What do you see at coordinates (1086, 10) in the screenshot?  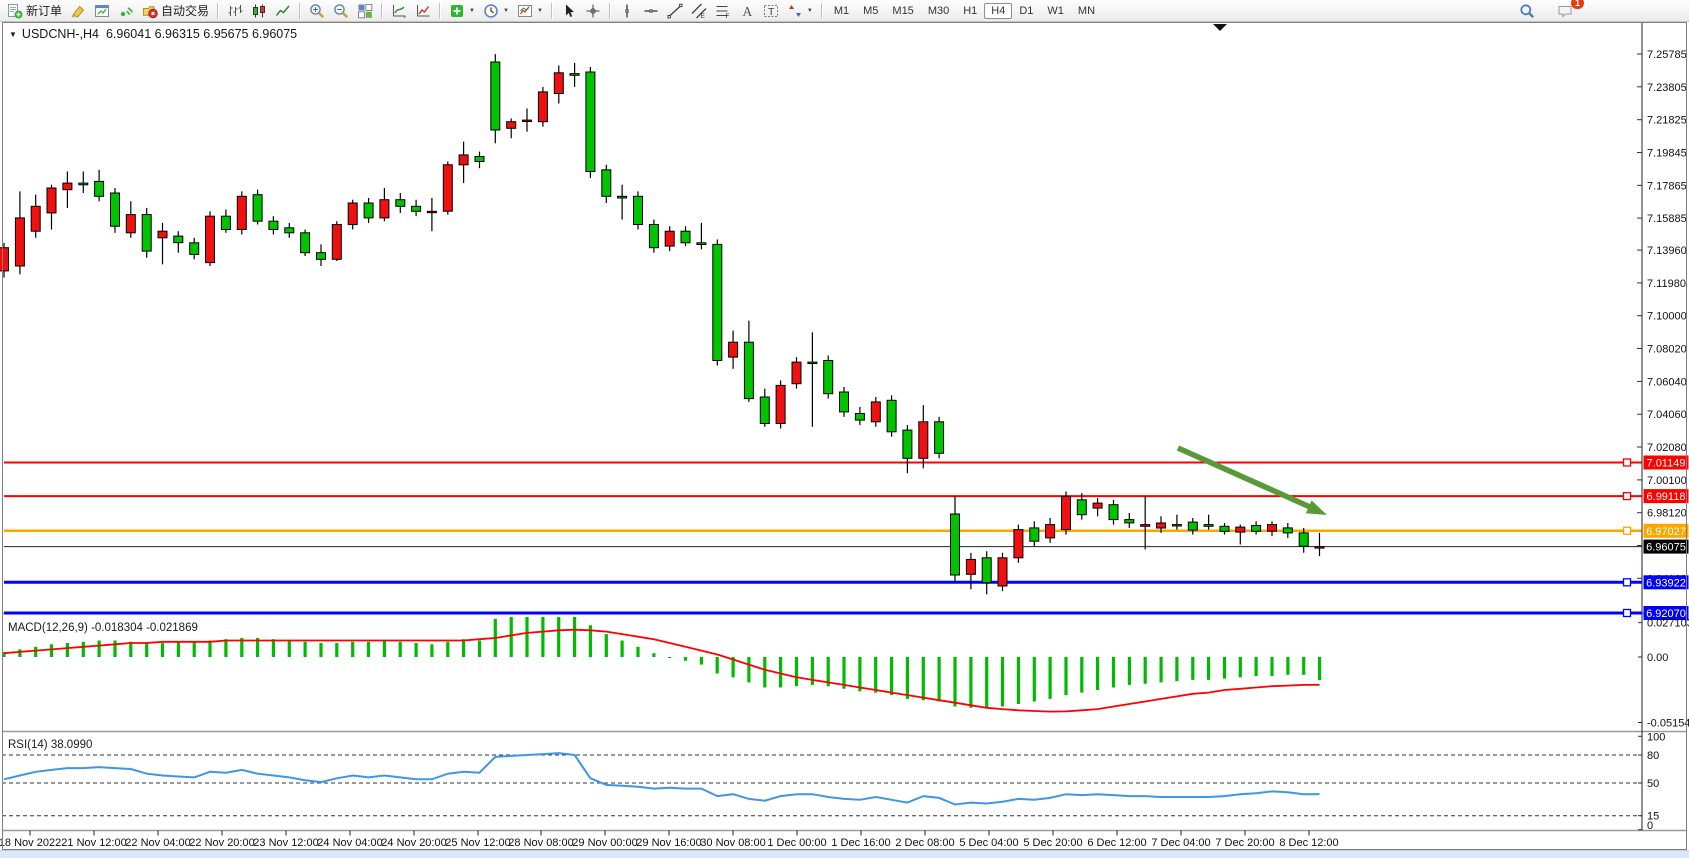 I see `timeframe-mn-button: MN` at bounding box center [1086, 10].